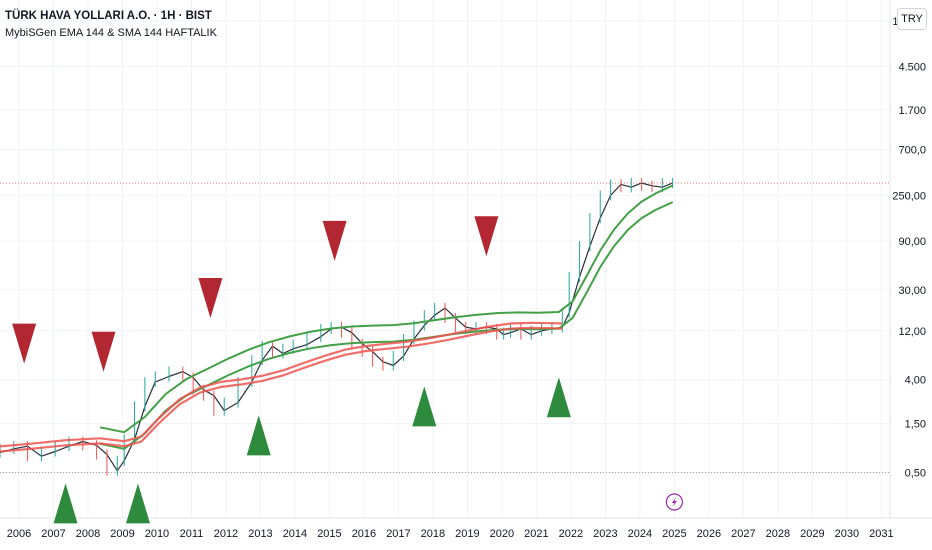 Image resolution: width=932 pixels, height=550 pixels. Describe the element at coordinates (226, 534) in the screenshot. I see `x-tick-label: 2012` at that location.